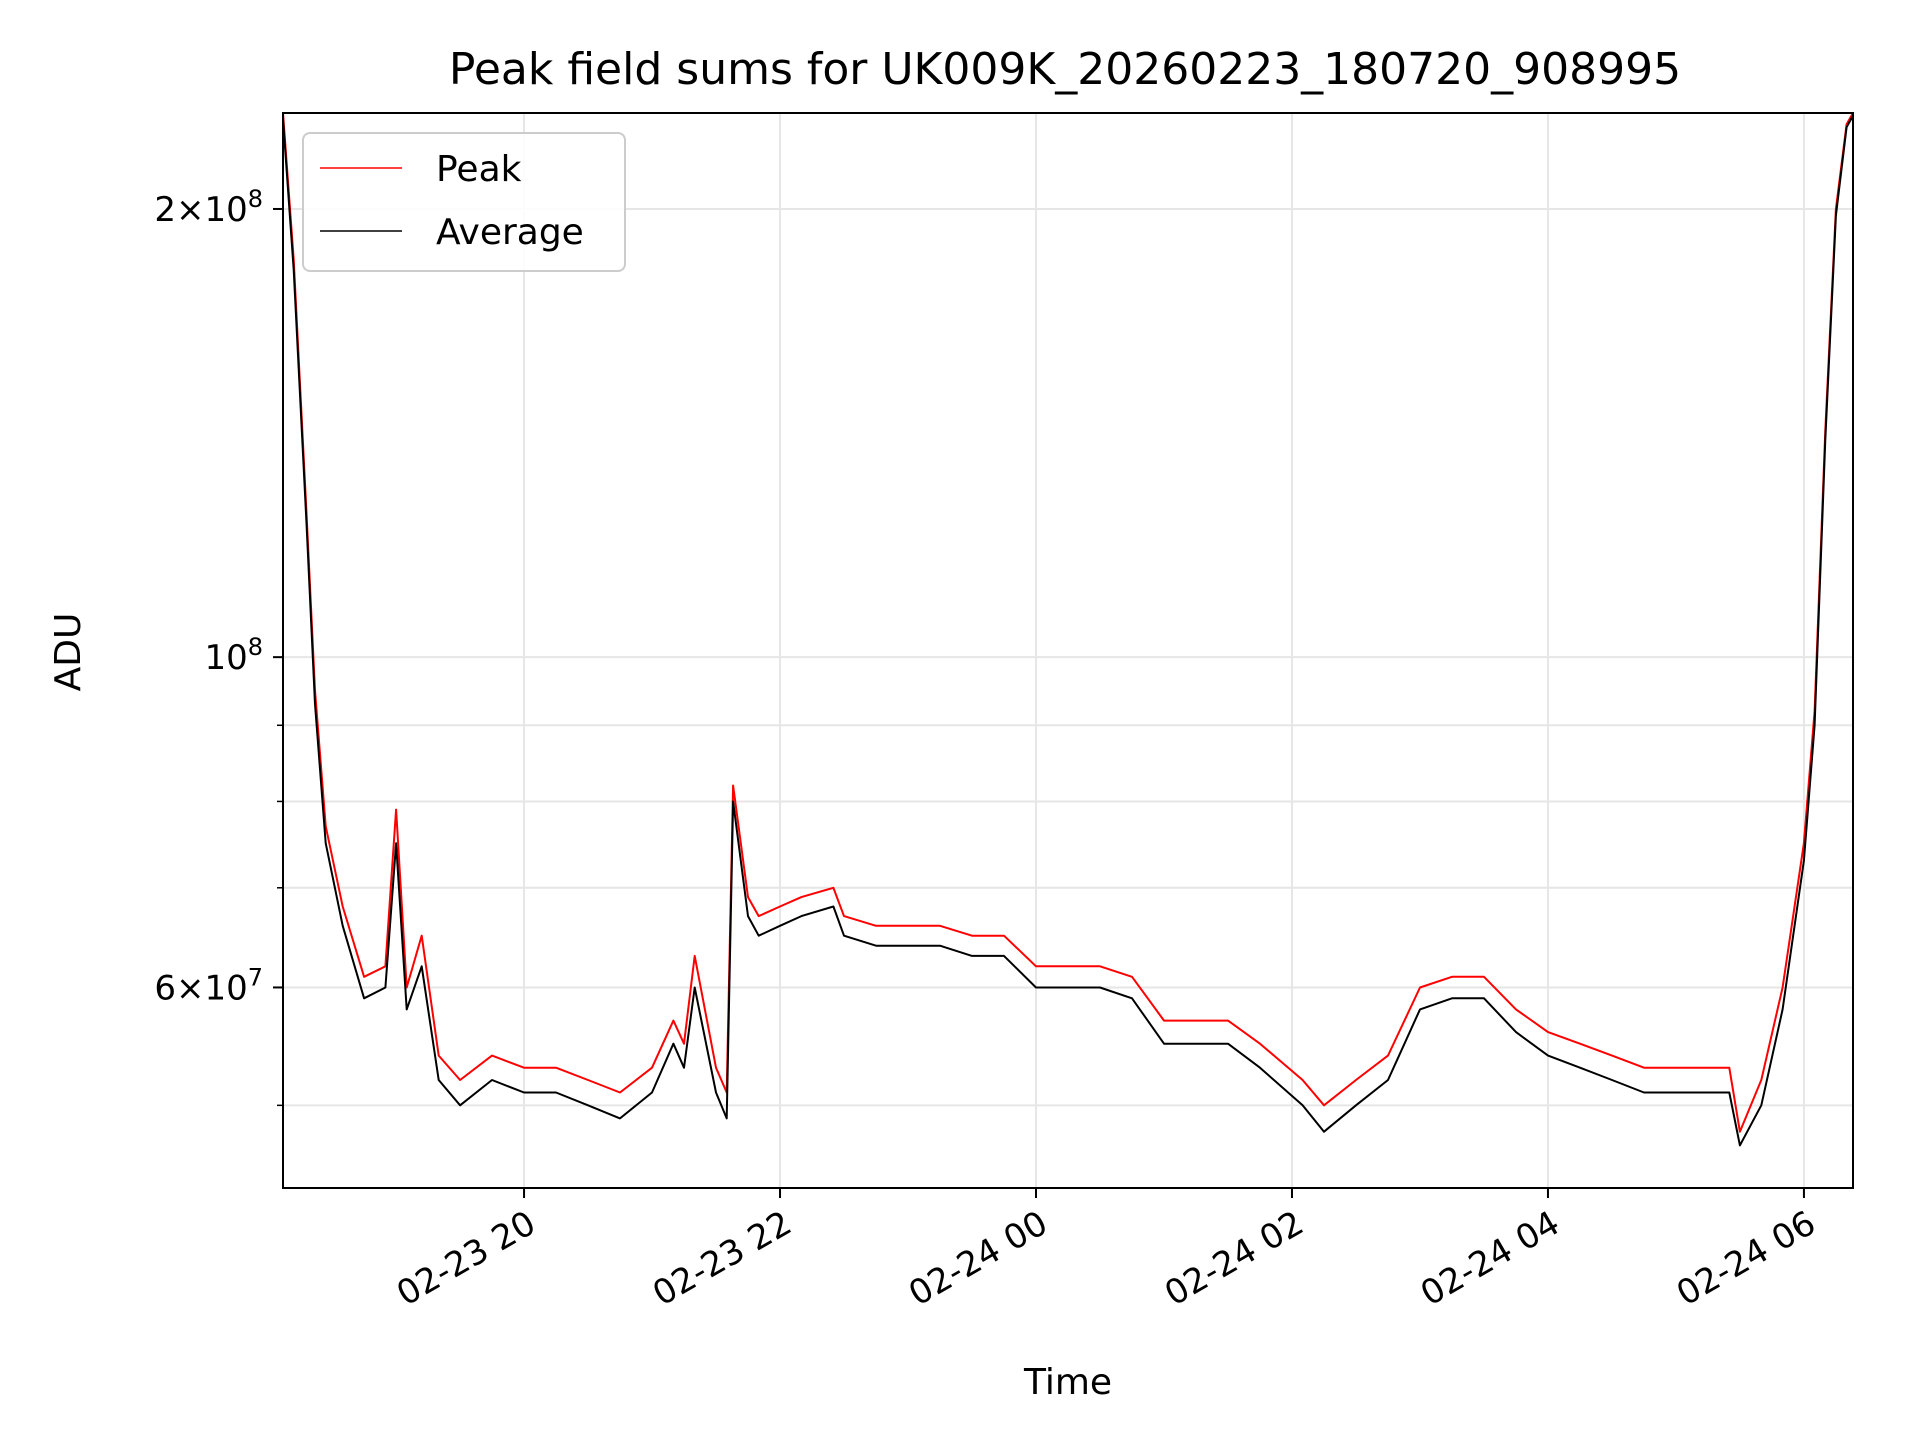  What do you see at coordinates (464, 202) in the screenshot?
I see `legend: Peak Average` at bounding box center [464, 202].